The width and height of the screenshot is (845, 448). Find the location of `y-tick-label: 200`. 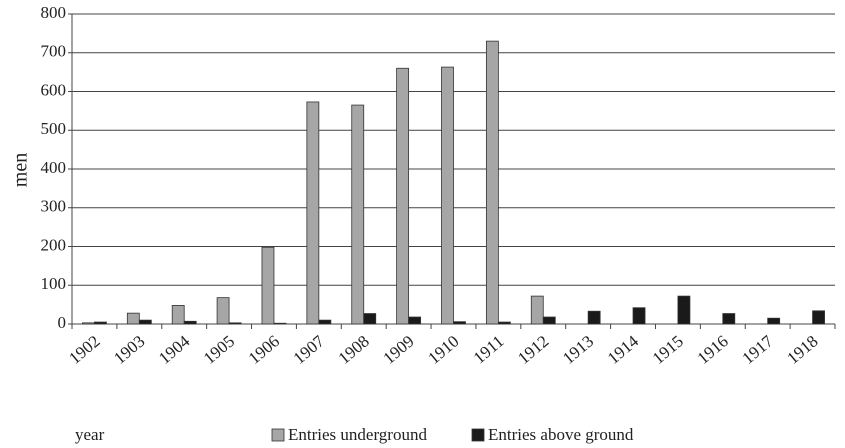

y-tick-label: 200 is located at coordinates (54, 244).